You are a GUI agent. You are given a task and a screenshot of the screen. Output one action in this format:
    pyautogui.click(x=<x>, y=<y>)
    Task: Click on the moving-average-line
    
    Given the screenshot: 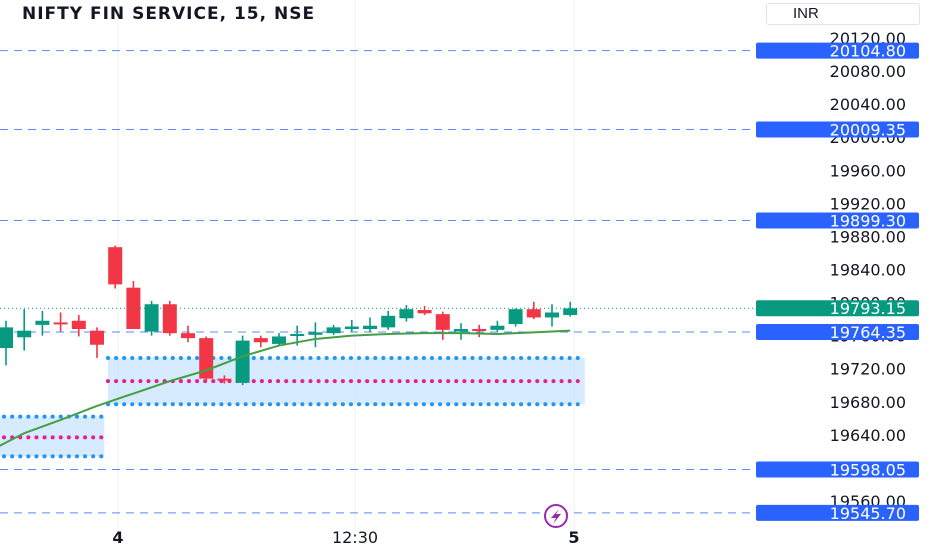 What is the action you would take?
    pyautogui.click(x=285, y=388)
    